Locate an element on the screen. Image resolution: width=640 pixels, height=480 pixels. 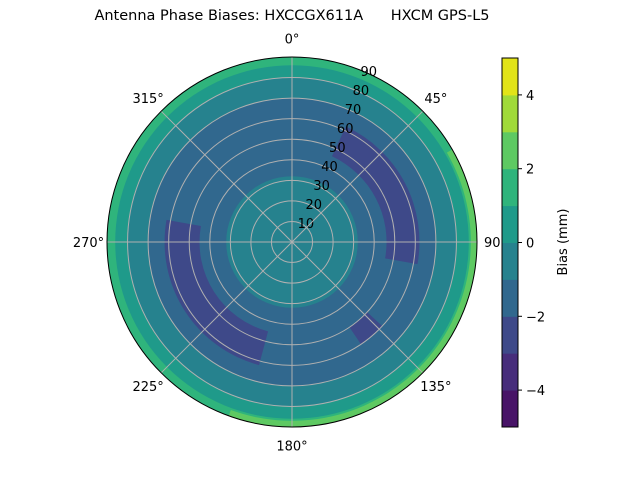
angle-tick-label: 225° is located at coordinates (147, 387).